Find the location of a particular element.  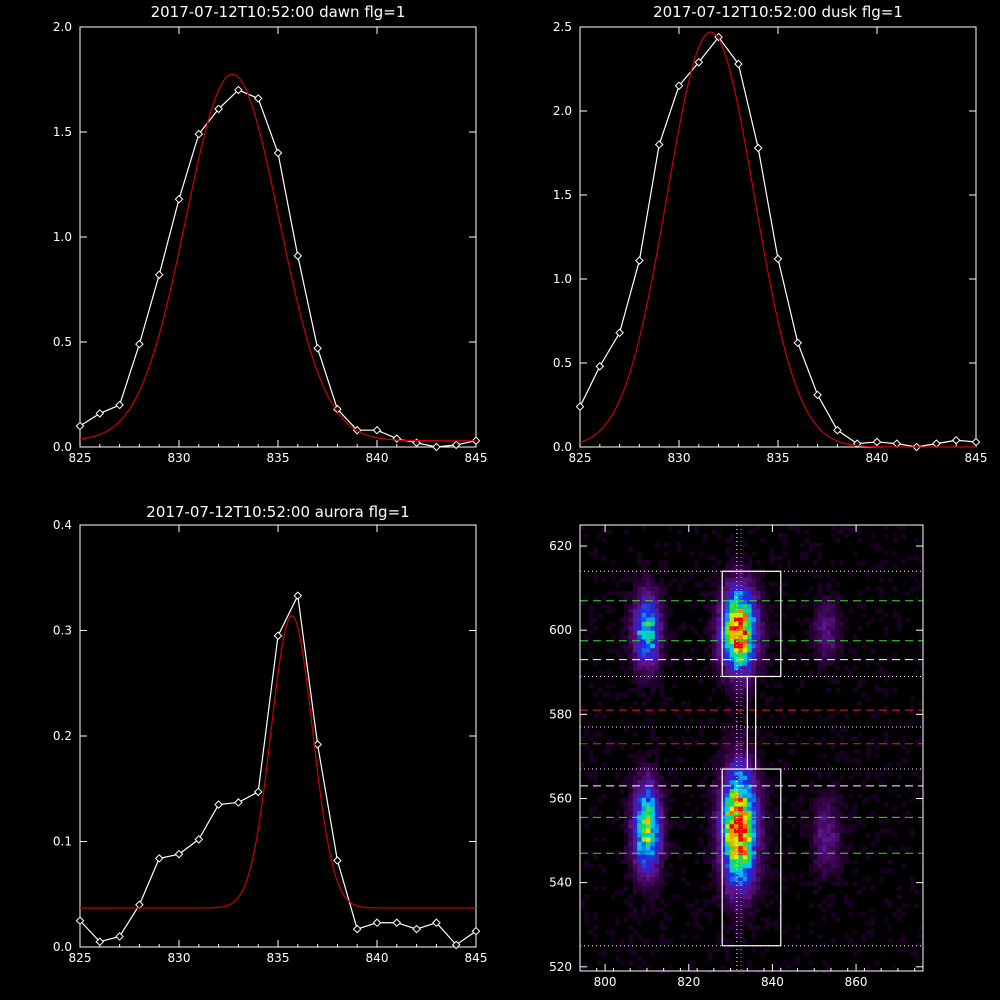

dusk-data-point is located at coordinates (659, 144).